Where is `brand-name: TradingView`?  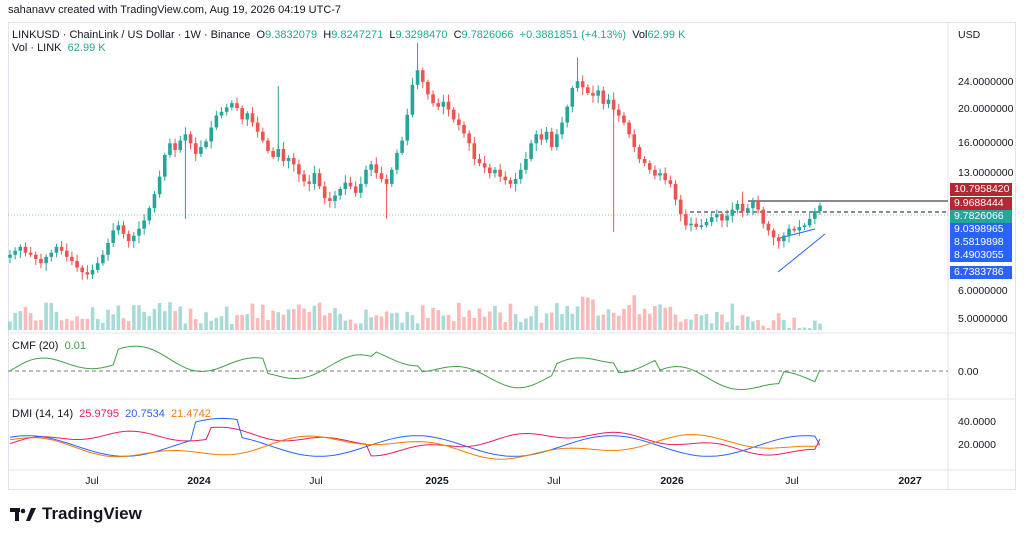 brand-name: TradingView is located at coordinates (92, 513).